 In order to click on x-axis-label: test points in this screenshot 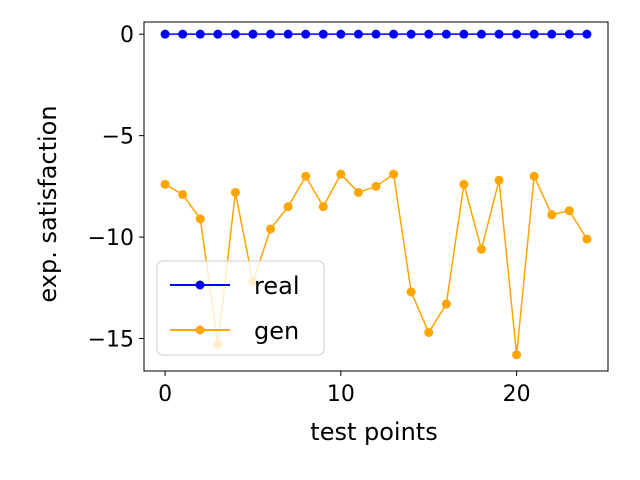, I will do `click(373, 432)`.